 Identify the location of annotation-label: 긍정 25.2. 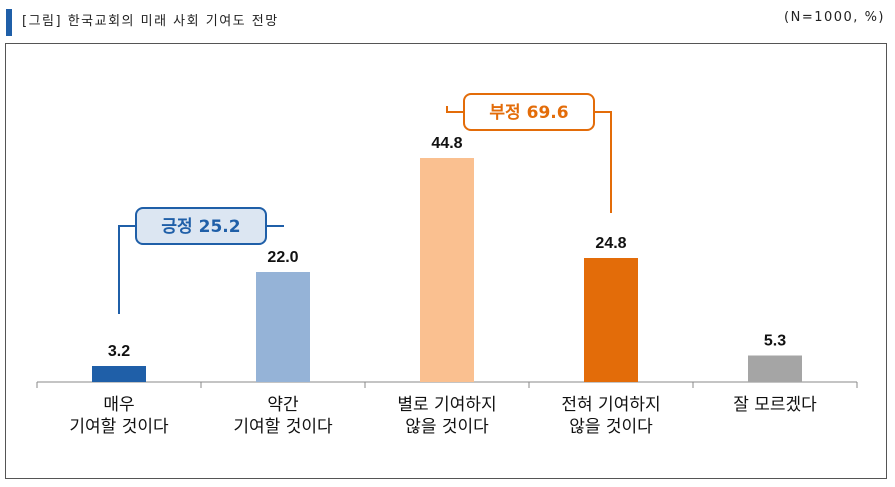
(200, 227).